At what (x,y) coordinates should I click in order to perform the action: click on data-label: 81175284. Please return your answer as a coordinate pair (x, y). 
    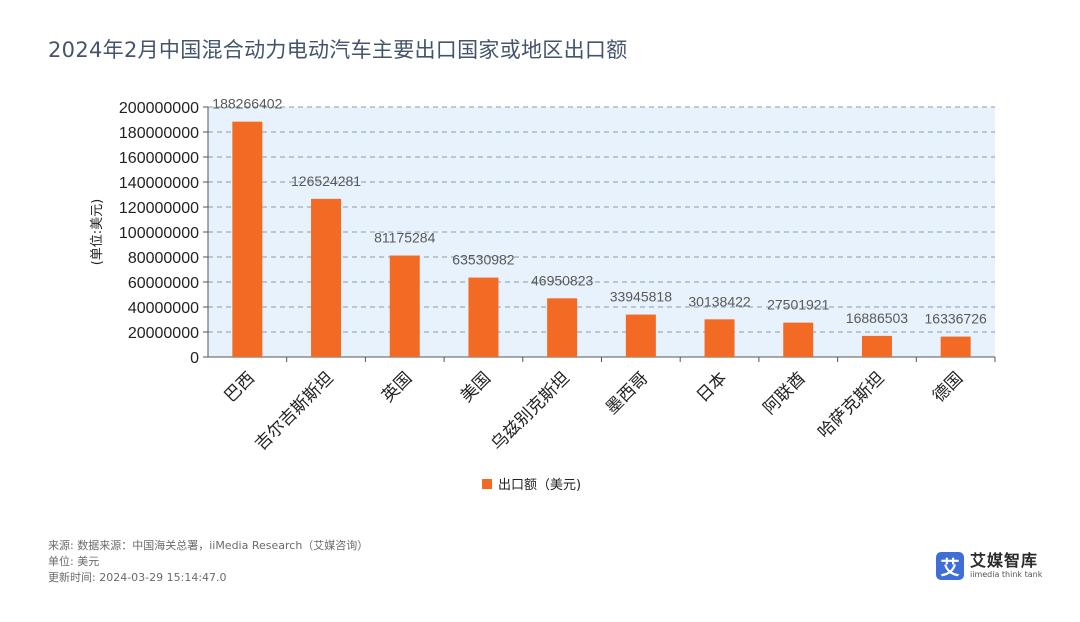
    Looking at the image, I should click on (404, 238).